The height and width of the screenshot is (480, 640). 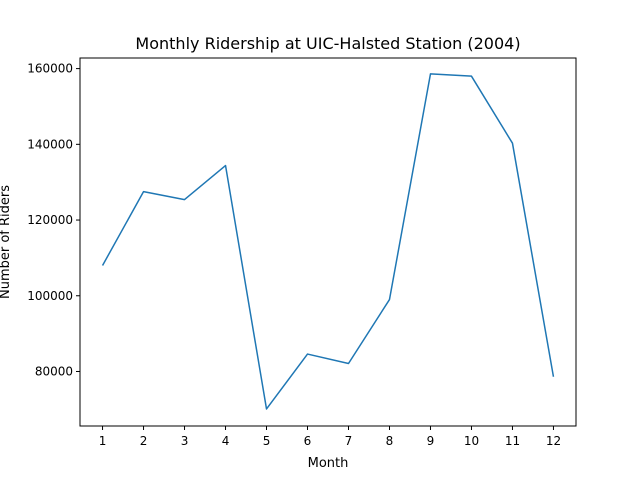 What do you see at coordinates (50, 144) in the screenshot?
I see `y-tick-label: 140000` at bounding box center [50, 144].